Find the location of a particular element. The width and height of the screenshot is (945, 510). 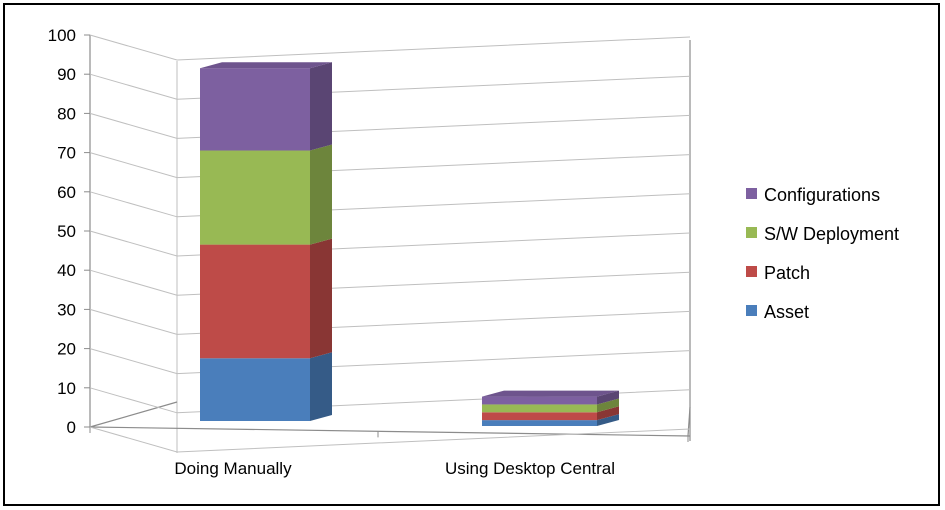

y-axis-tick-label: 100 is located at coordinates (62, 35).